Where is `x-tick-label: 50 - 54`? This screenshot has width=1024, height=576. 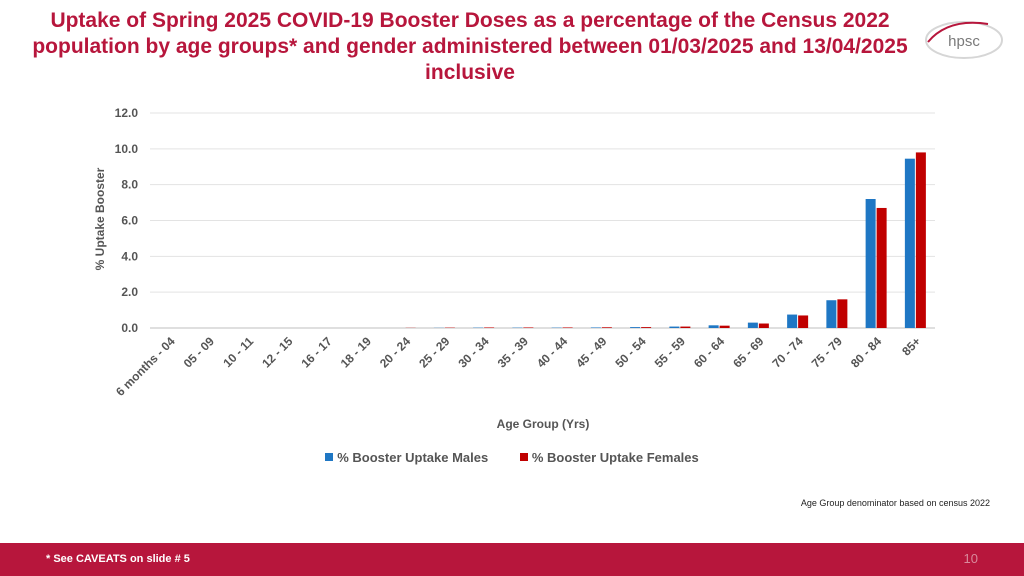
x-tick-label: 50 - 54 is located at coordinates (630, 352).